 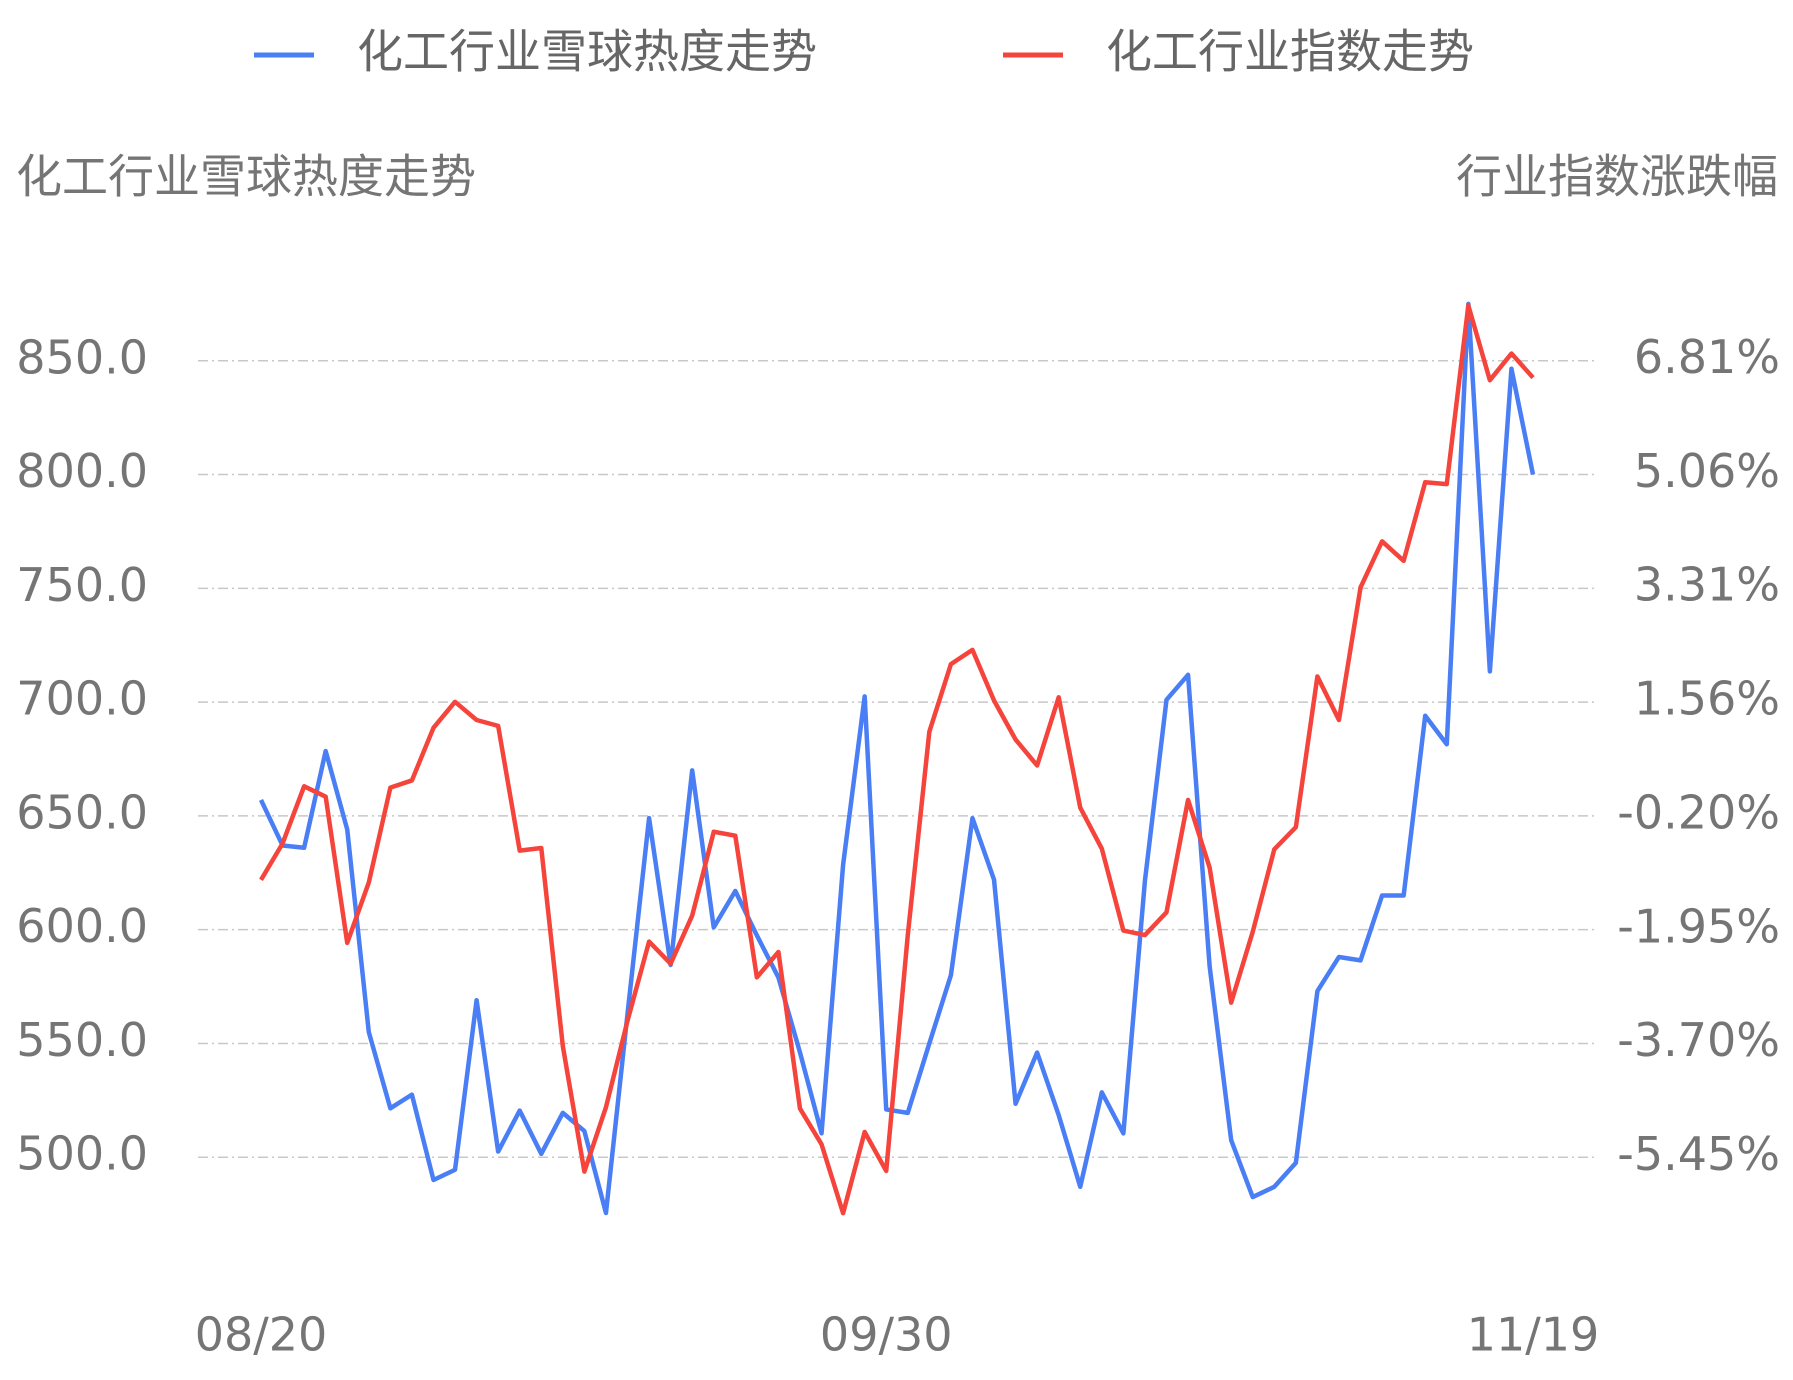 I want to click on legend-label: 化工行业雪球热度走势, so click(x=587, y=52).